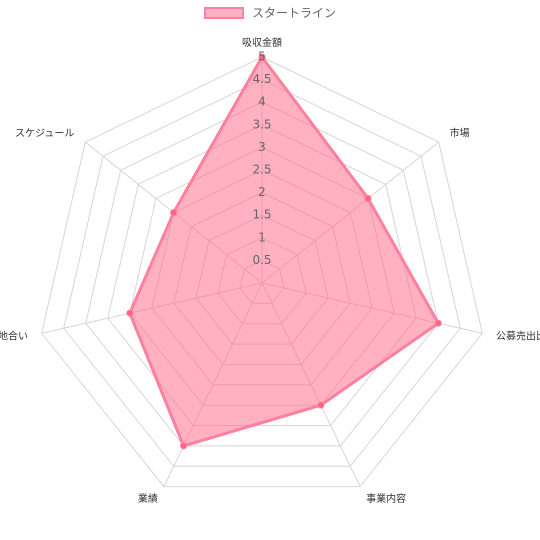 The image size is (540, 540). I want to click on radar-ticks: 0.5 1 1.5 2 2.5 3 3.5 4 4.5 5, so click(261, 158).